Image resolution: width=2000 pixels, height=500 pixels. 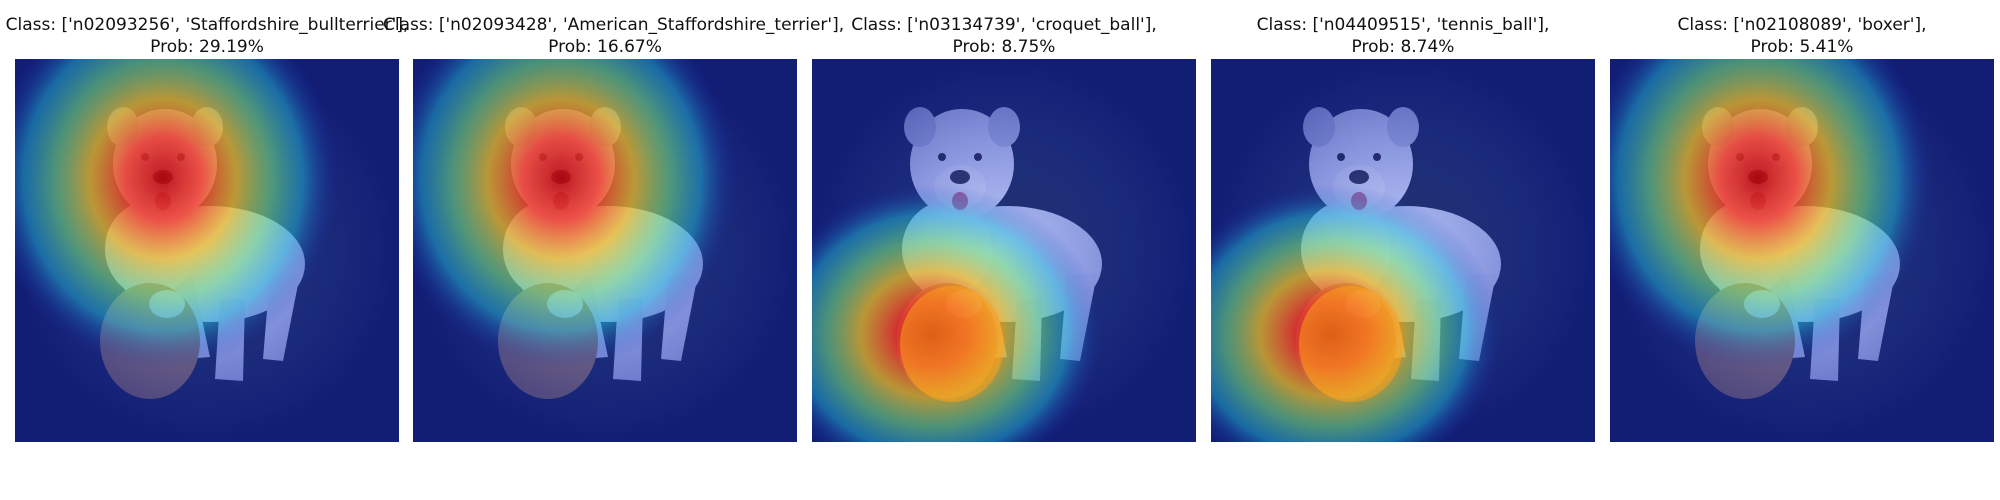 What do you see at coordinates (1403, 25) in the screenshot?
I see `class-label: Class: ['n04409515', 'tennis_ball'],` at bounding box center [1403, 25].